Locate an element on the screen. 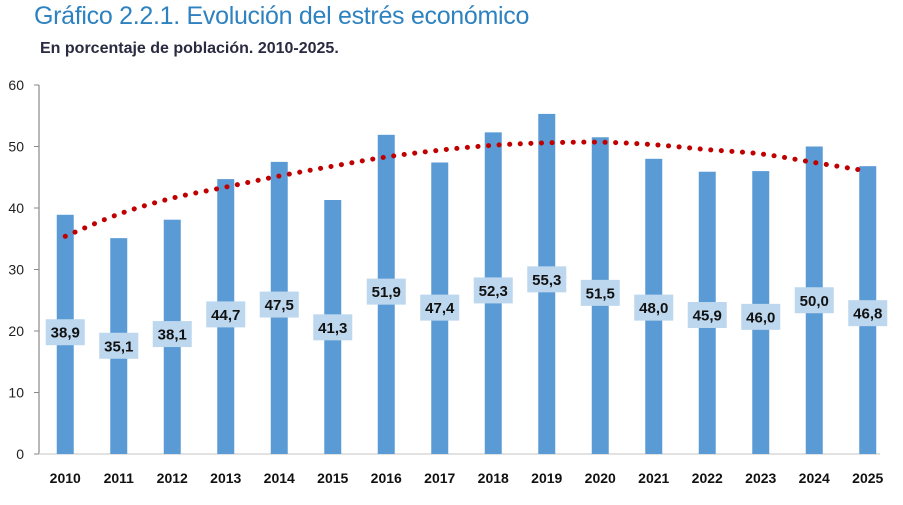 The width and height of the screenshot is (903, 505). data-label: 35,1 is located at coordinates (118, 346).